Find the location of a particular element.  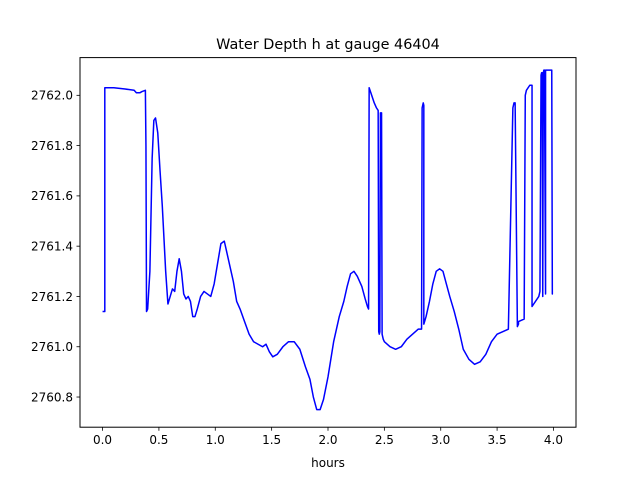

x-tick-label: 0.5 is located at coordinates (158, 440).